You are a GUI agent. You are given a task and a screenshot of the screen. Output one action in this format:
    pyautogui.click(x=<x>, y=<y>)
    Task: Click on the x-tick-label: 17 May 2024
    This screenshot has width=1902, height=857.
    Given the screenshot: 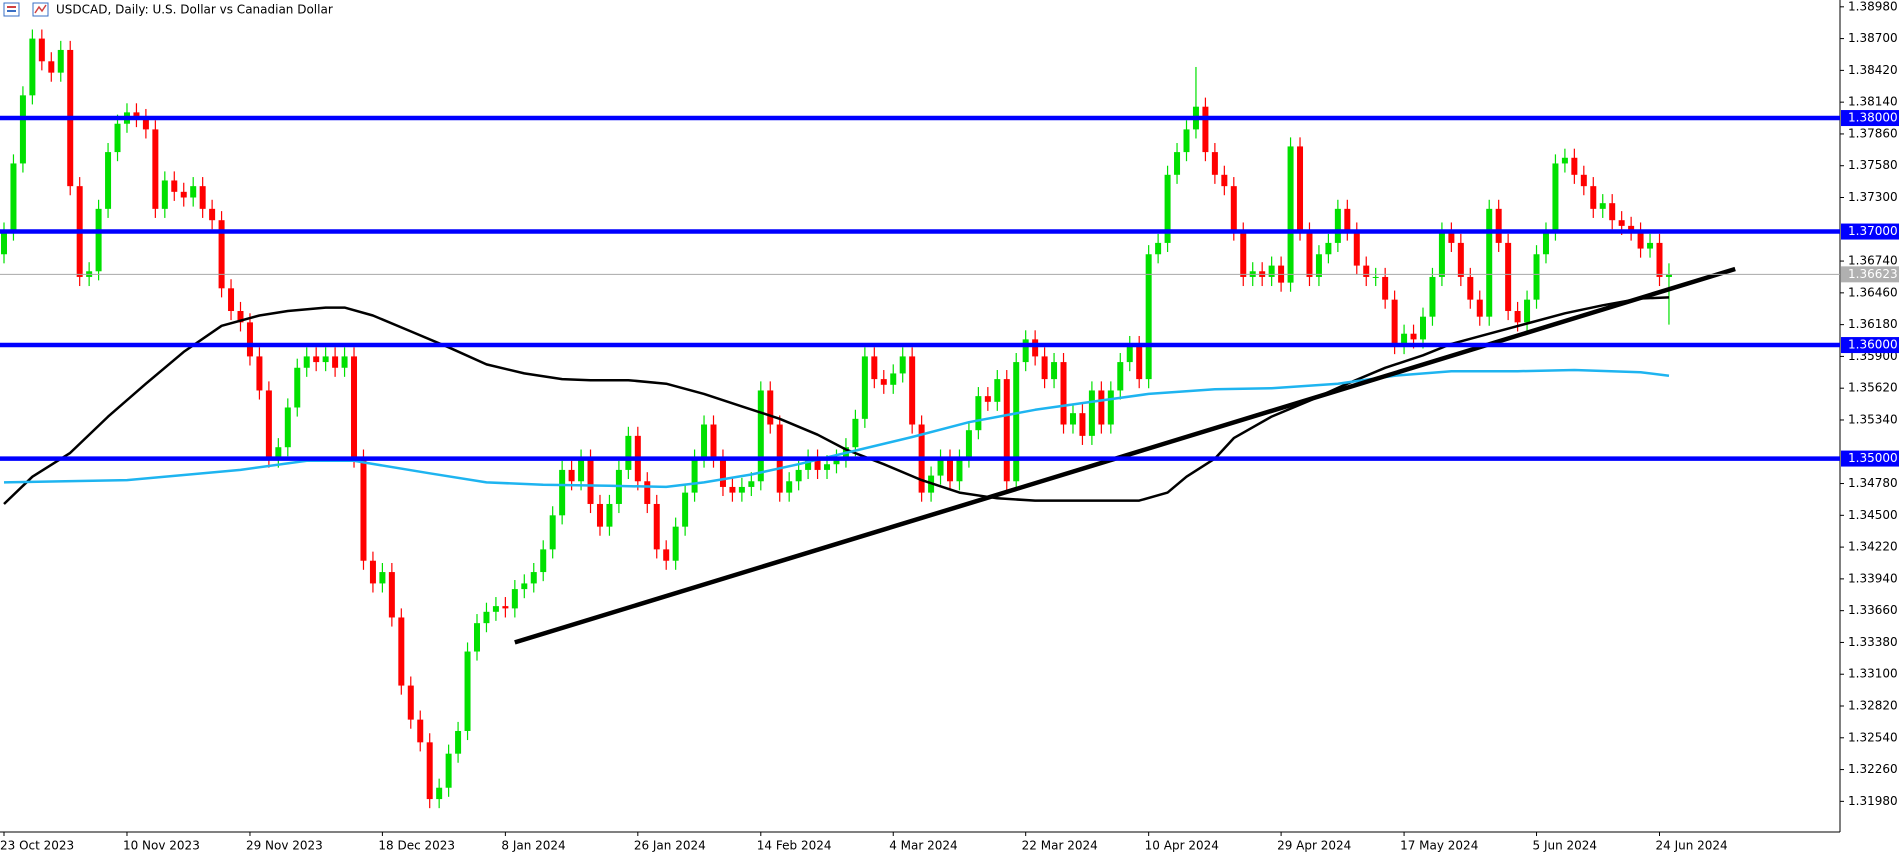 What is the action you would take?
    pyautogui.click(x=1439, y=846)
    